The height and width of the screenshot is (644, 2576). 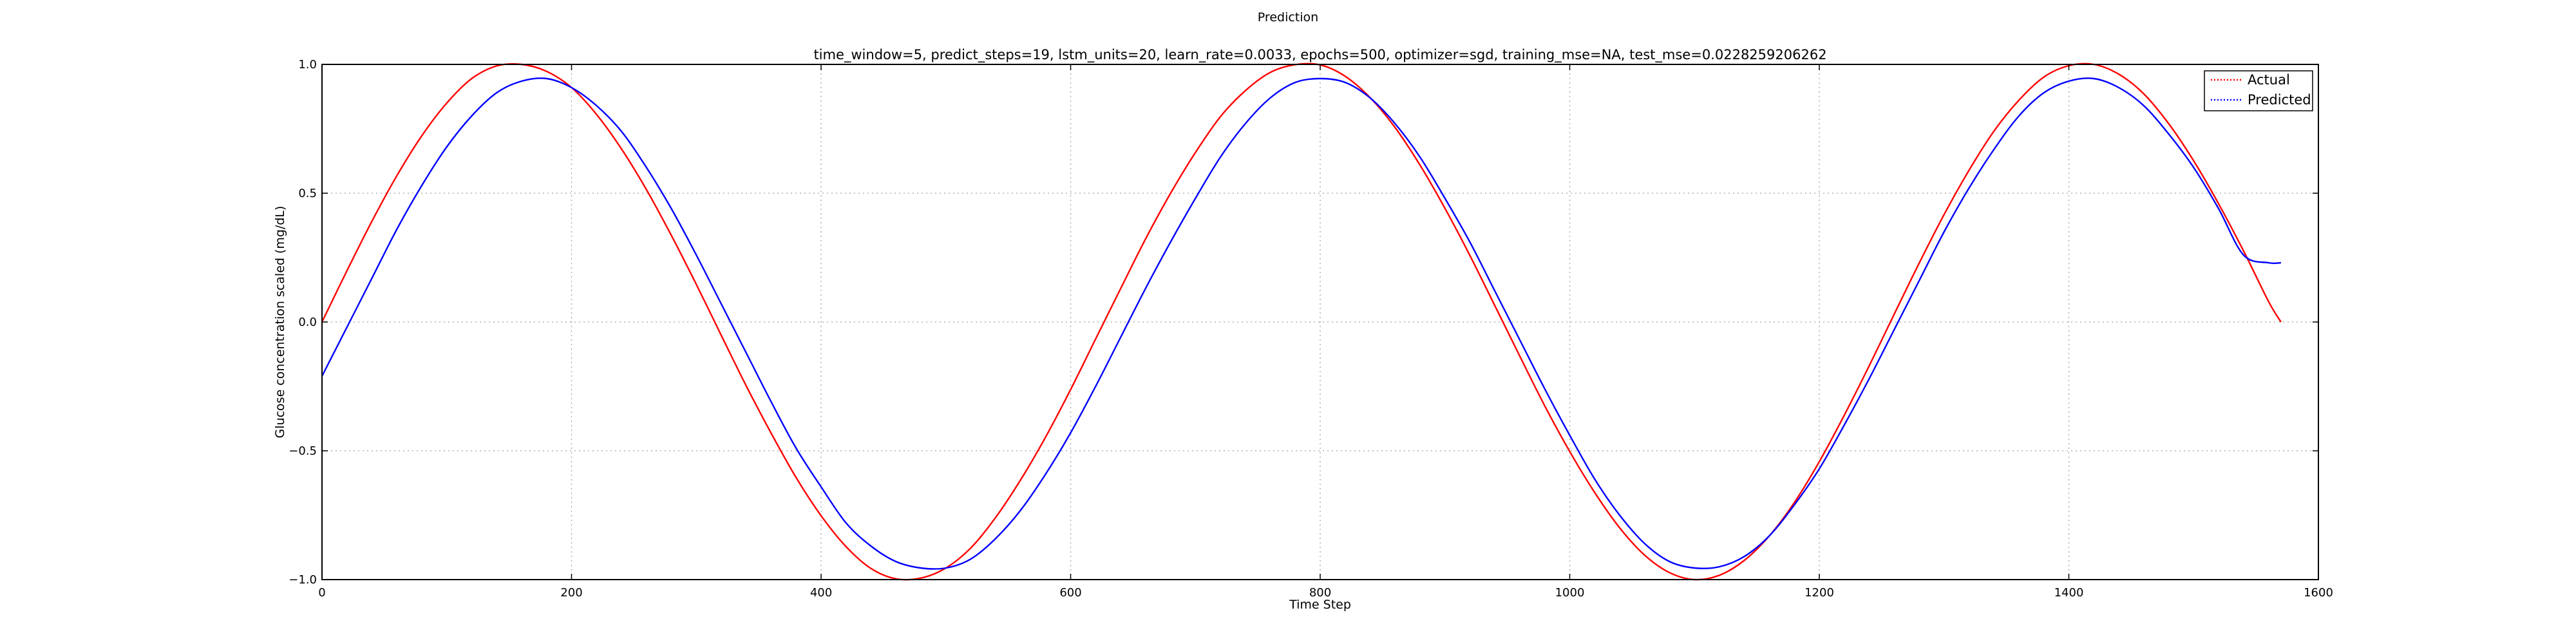 What do you see at coordinates (2318, 593) in the screenshot?
I see `x-tick-label: 1600` at bounding box center [2318, 593].